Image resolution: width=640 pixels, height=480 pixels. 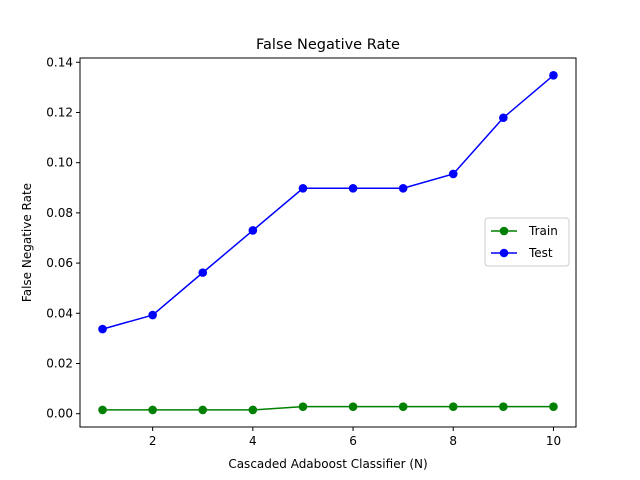 What do you see at coordinates (59, 112) in the screenshot?
I see `y-tick-label: 0.12` at bounding box center [59, 112].